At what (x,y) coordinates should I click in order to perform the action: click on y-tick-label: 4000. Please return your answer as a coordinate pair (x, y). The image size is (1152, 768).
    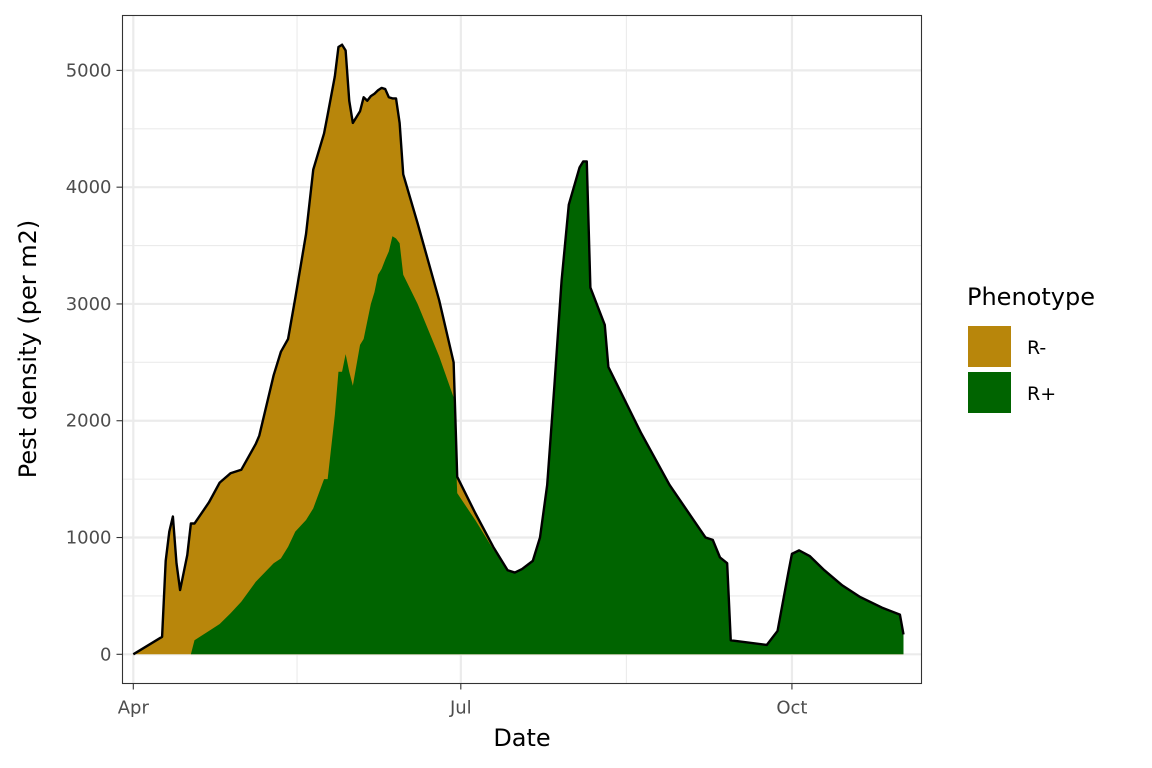
    Looking at the image, I should click on (89, 187).